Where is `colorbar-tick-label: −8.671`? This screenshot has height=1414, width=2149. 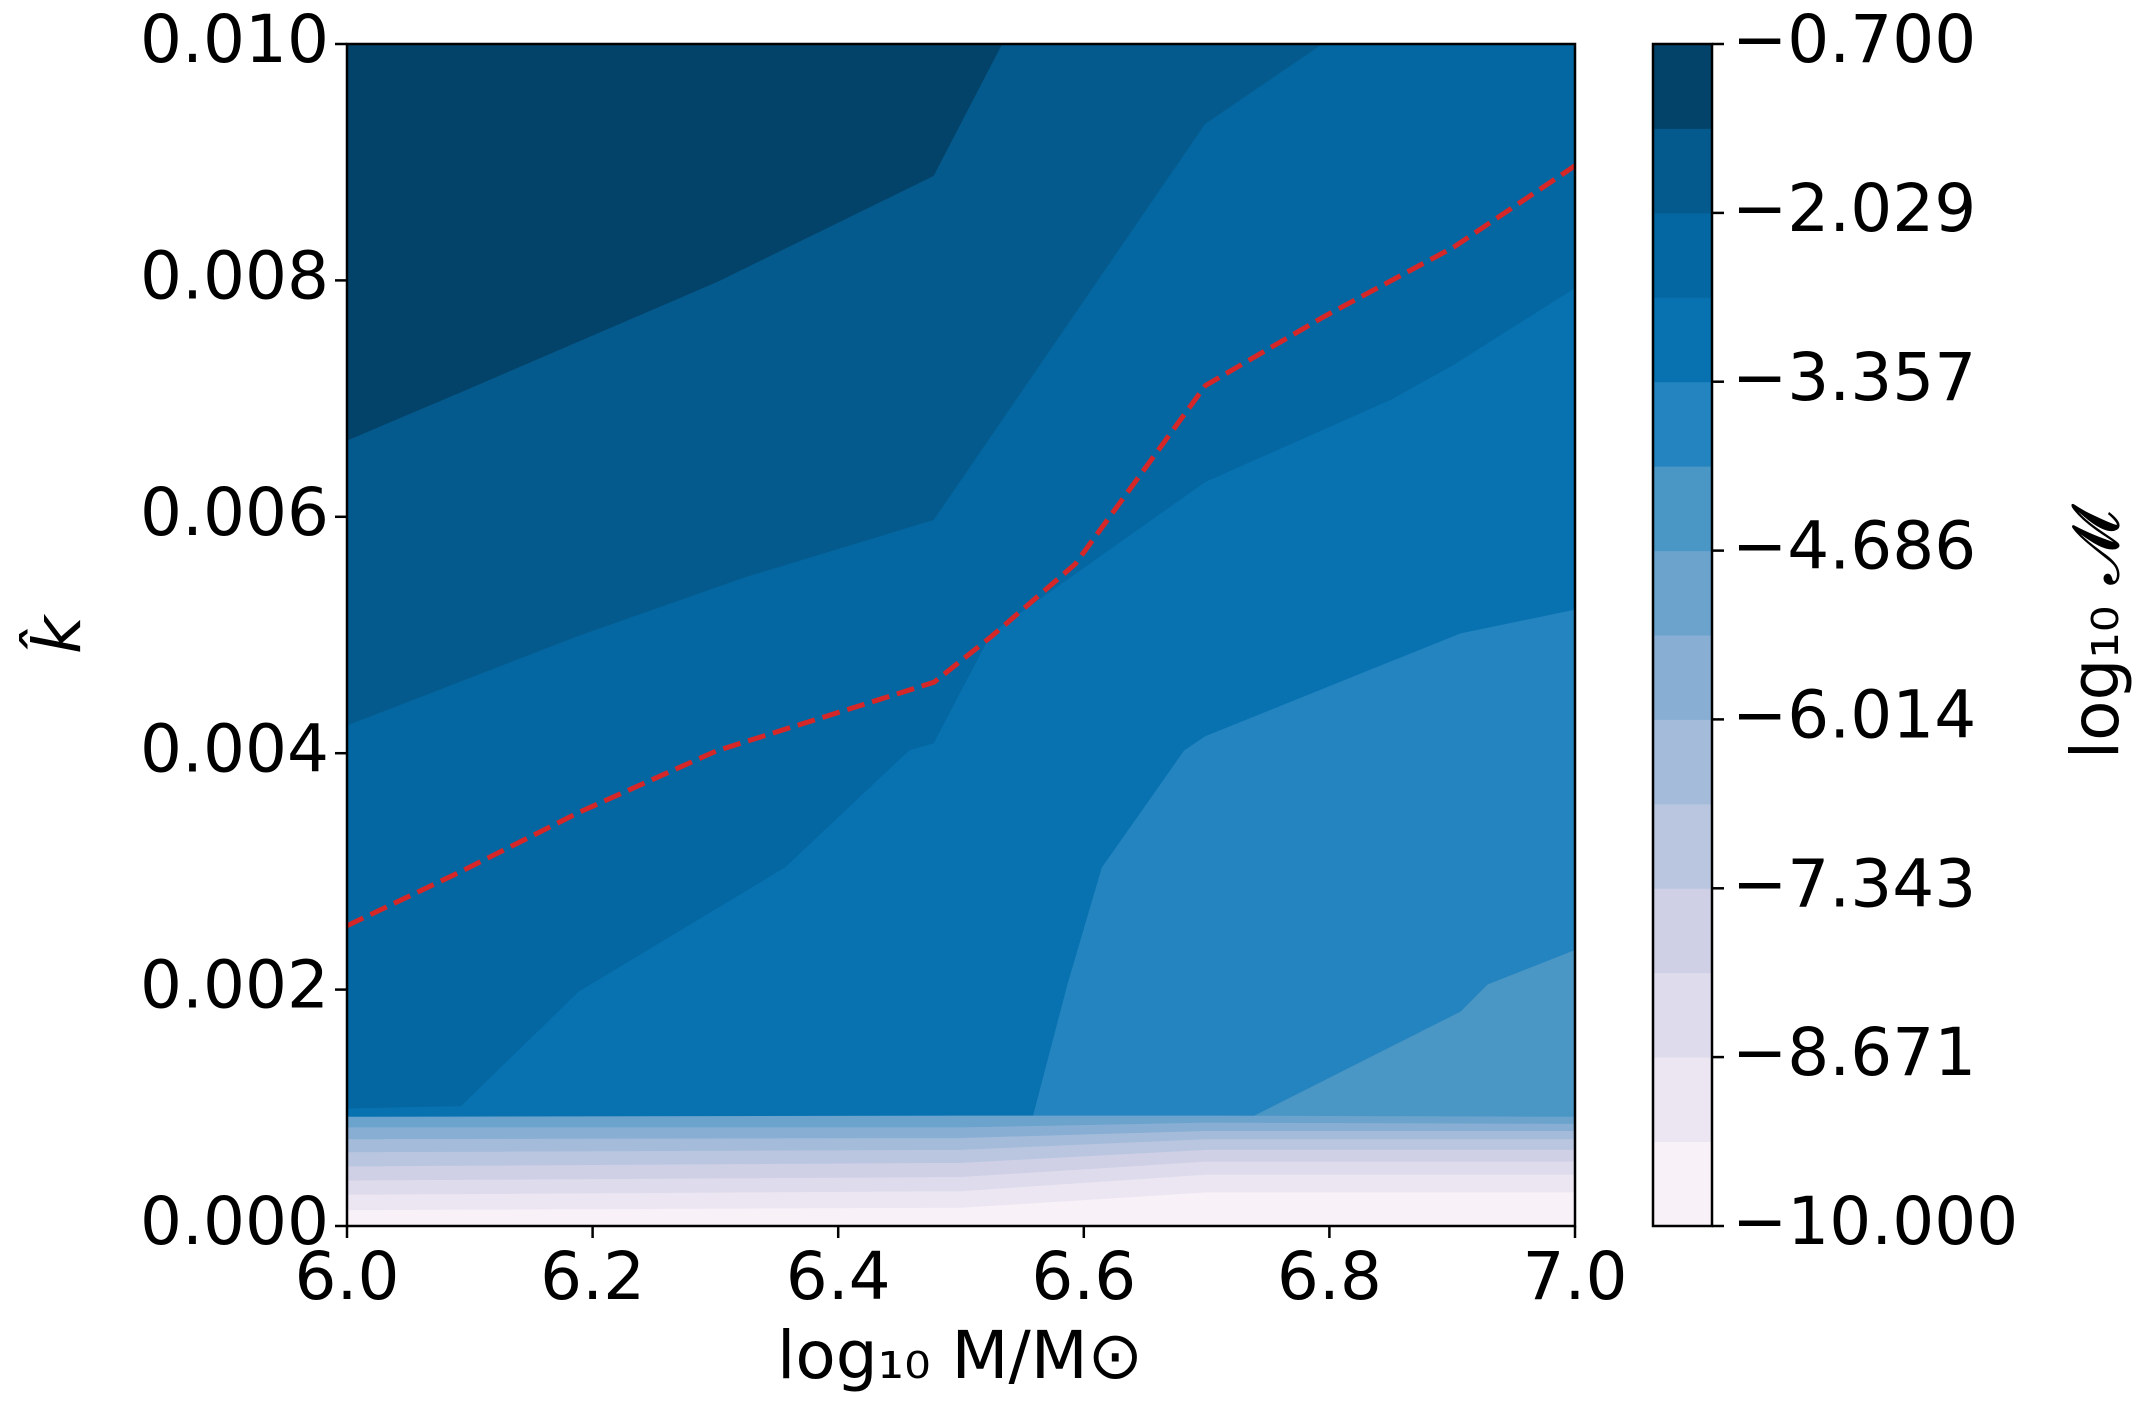 colorbar-tick-label: −8.671 is located at coordinates (1854, 1052).